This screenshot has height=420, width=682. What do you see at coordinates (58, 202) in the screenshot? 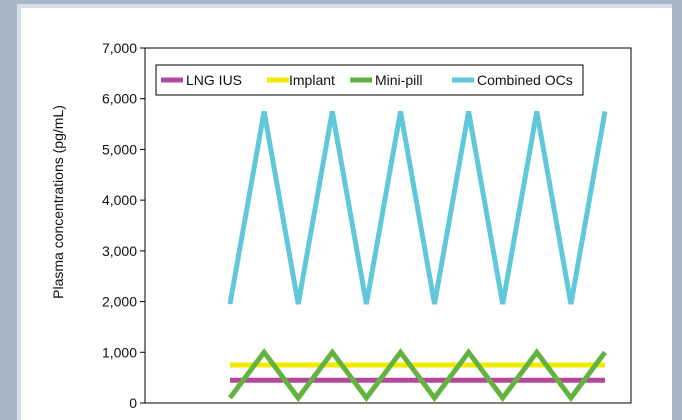
I see `y-axis-title: Plasma concentrations (pg/mL)` at bounding box center [58, 202].